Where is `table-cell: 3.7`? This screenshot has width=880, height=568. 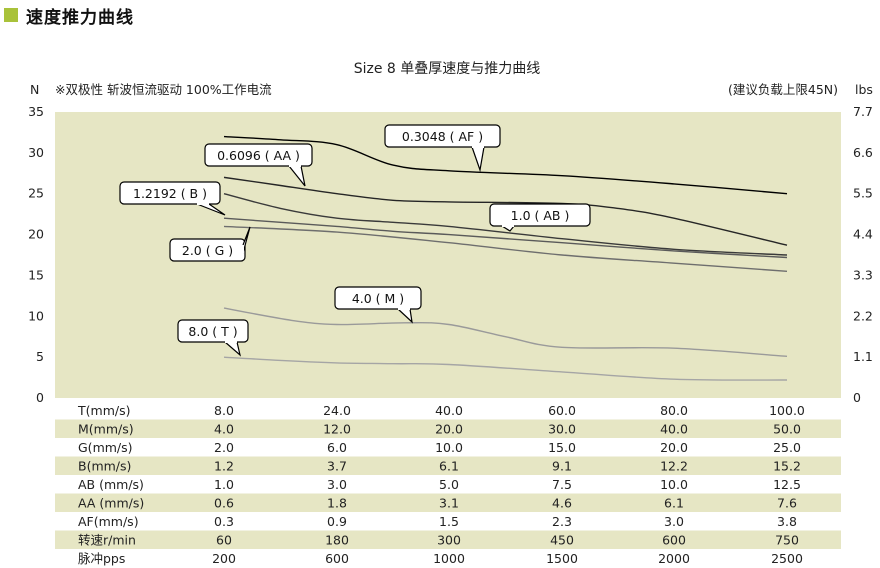
table-cell: 3.7 is located at coordinates (337, 466).